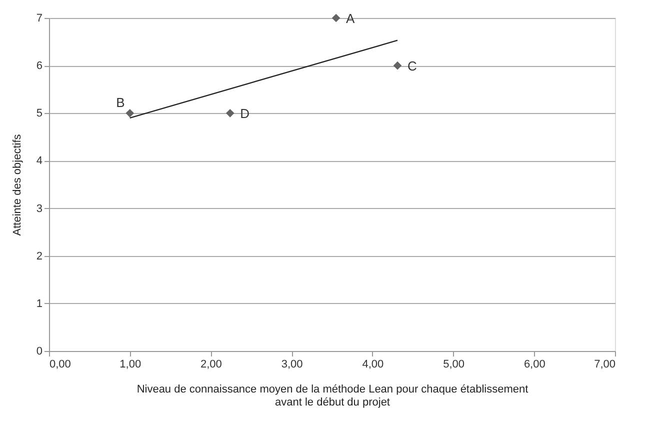  I want to click on x-tick-label: 1,00, so click(131, 364).